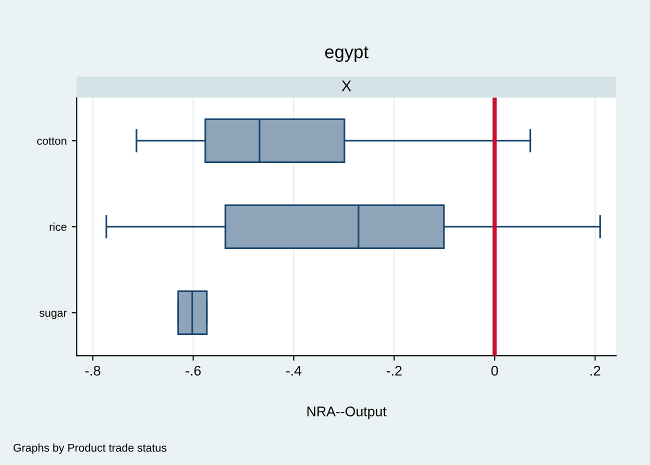 The height and width of the screenshot is (465, 650). What do you see at coordinates (90, 449) in the screenshot?
I see `text: Graphs by Product trade status` at bounding box center [90, 449].